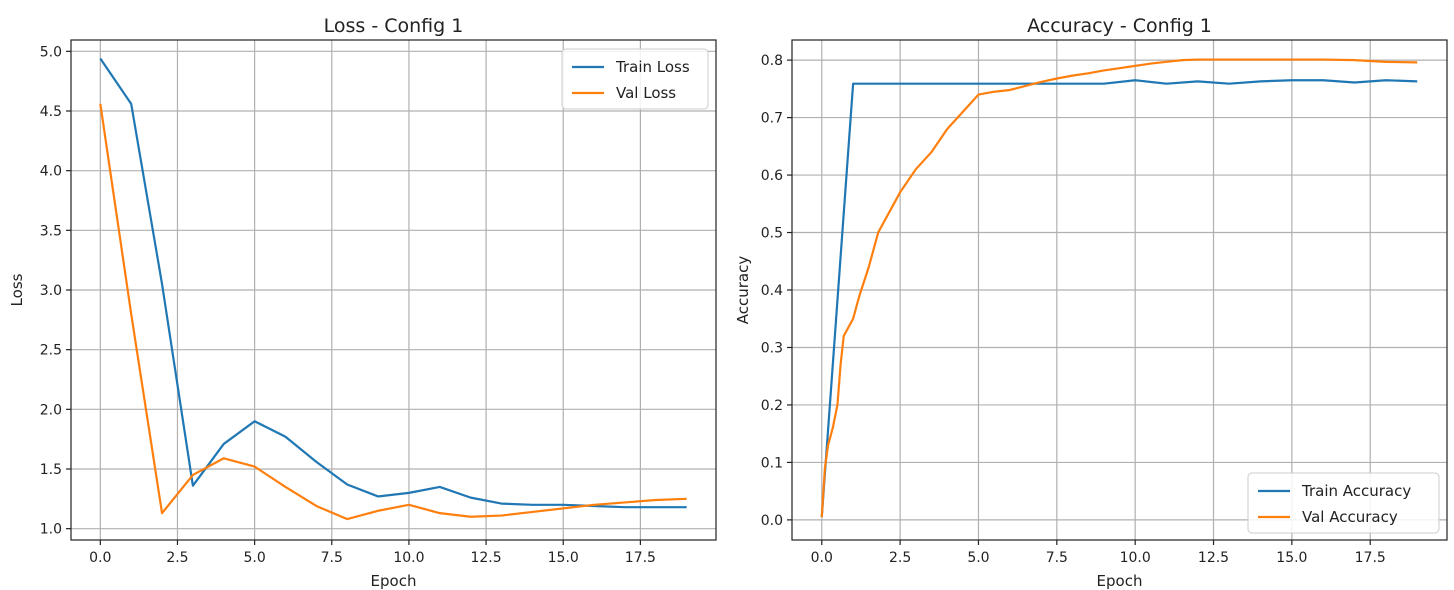 The height and width of the screenshot is (590, 1454). Describe the element at coordinates (772, 406) in the screenshot. I see `y-tick-label: 0.2` at that location.